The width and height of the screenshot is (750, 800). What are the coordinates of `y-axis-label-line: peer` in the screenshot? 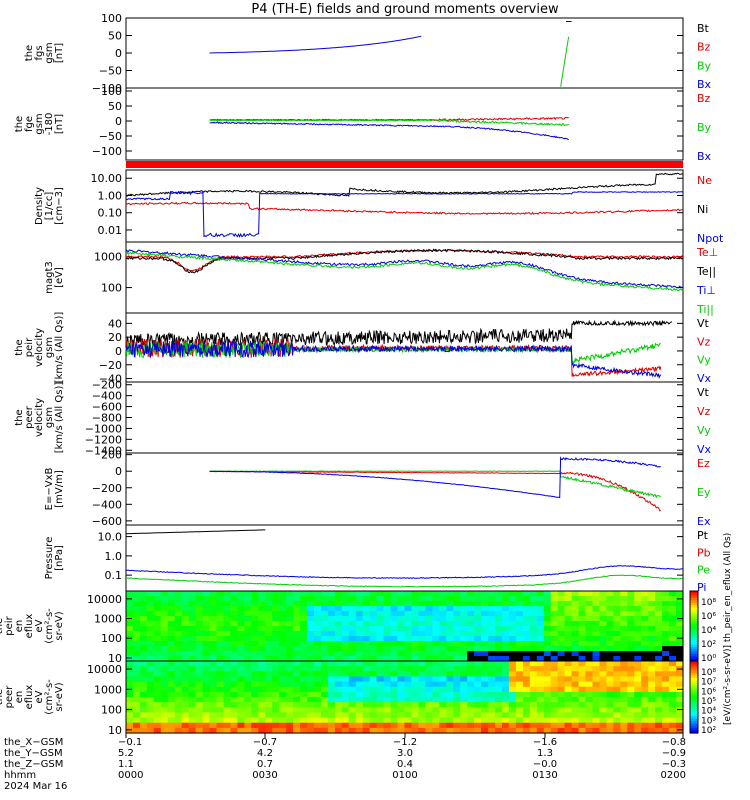 It's located at (29, 417).